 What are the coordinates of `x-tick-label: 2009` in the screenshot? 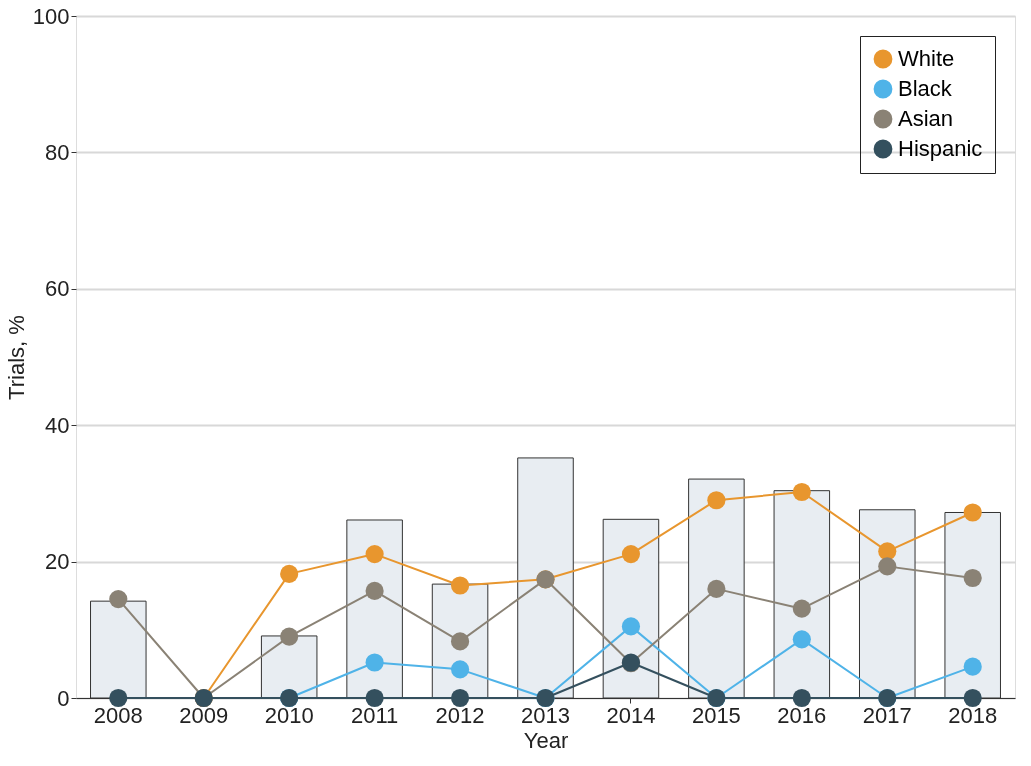 It's located at (204, 715).